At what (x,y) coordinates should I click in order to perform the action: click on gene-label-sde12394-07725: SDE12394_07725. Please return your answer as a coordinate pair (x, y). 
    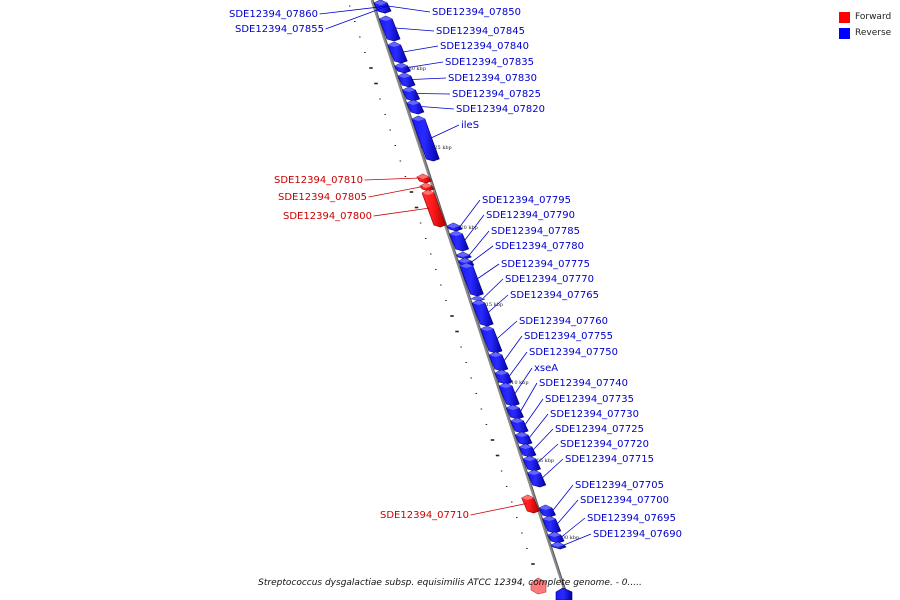
    Looking at the image, I should click on (588, 437).